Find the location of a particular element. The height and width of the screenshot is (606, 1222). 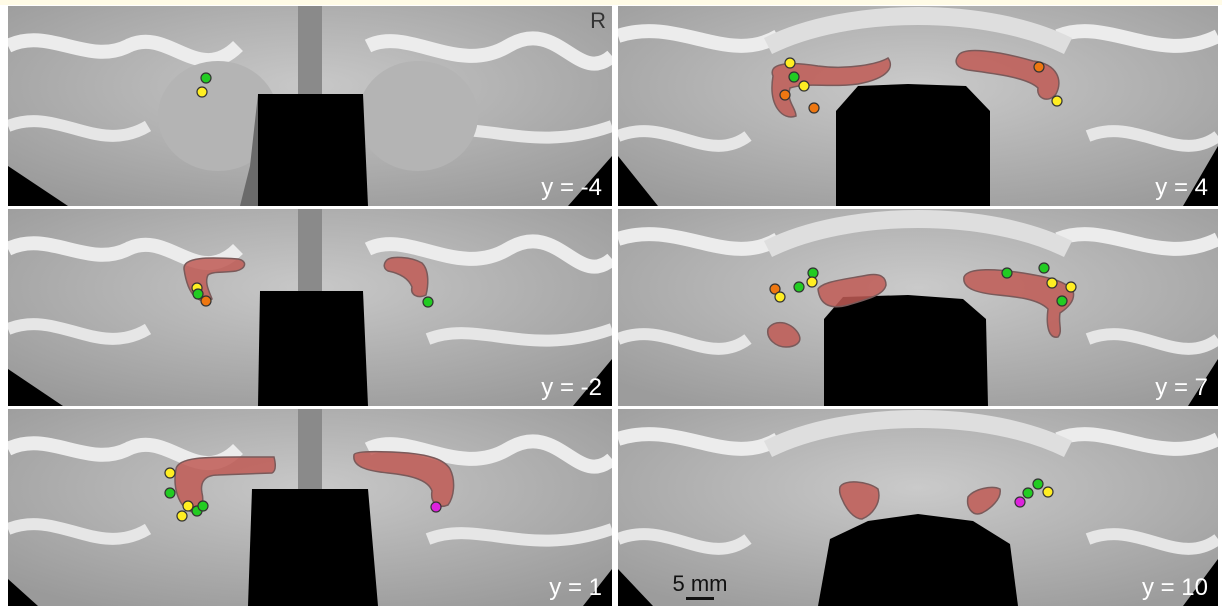

scale-bar: 5 mm is located at coordinates (700, 586).